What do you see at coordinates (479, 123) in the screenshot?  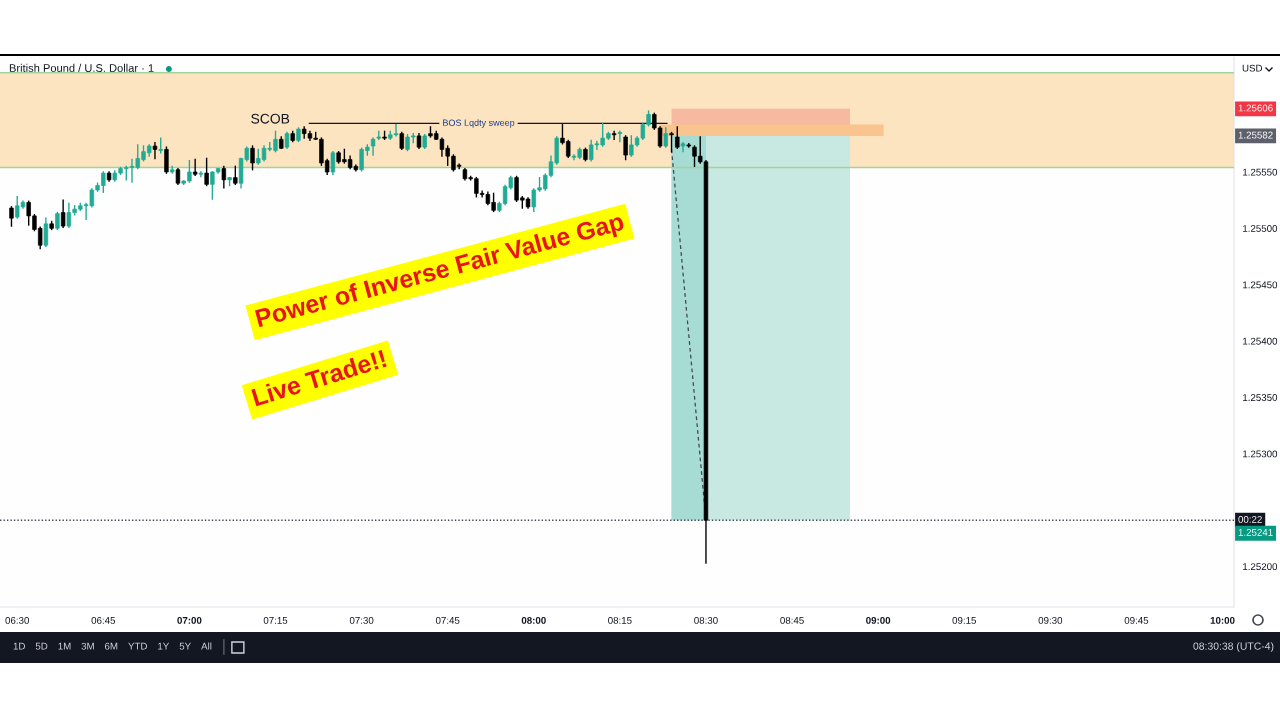 I see `annotation: BOS Lqdty sweep` at bounding box center [479, 123].